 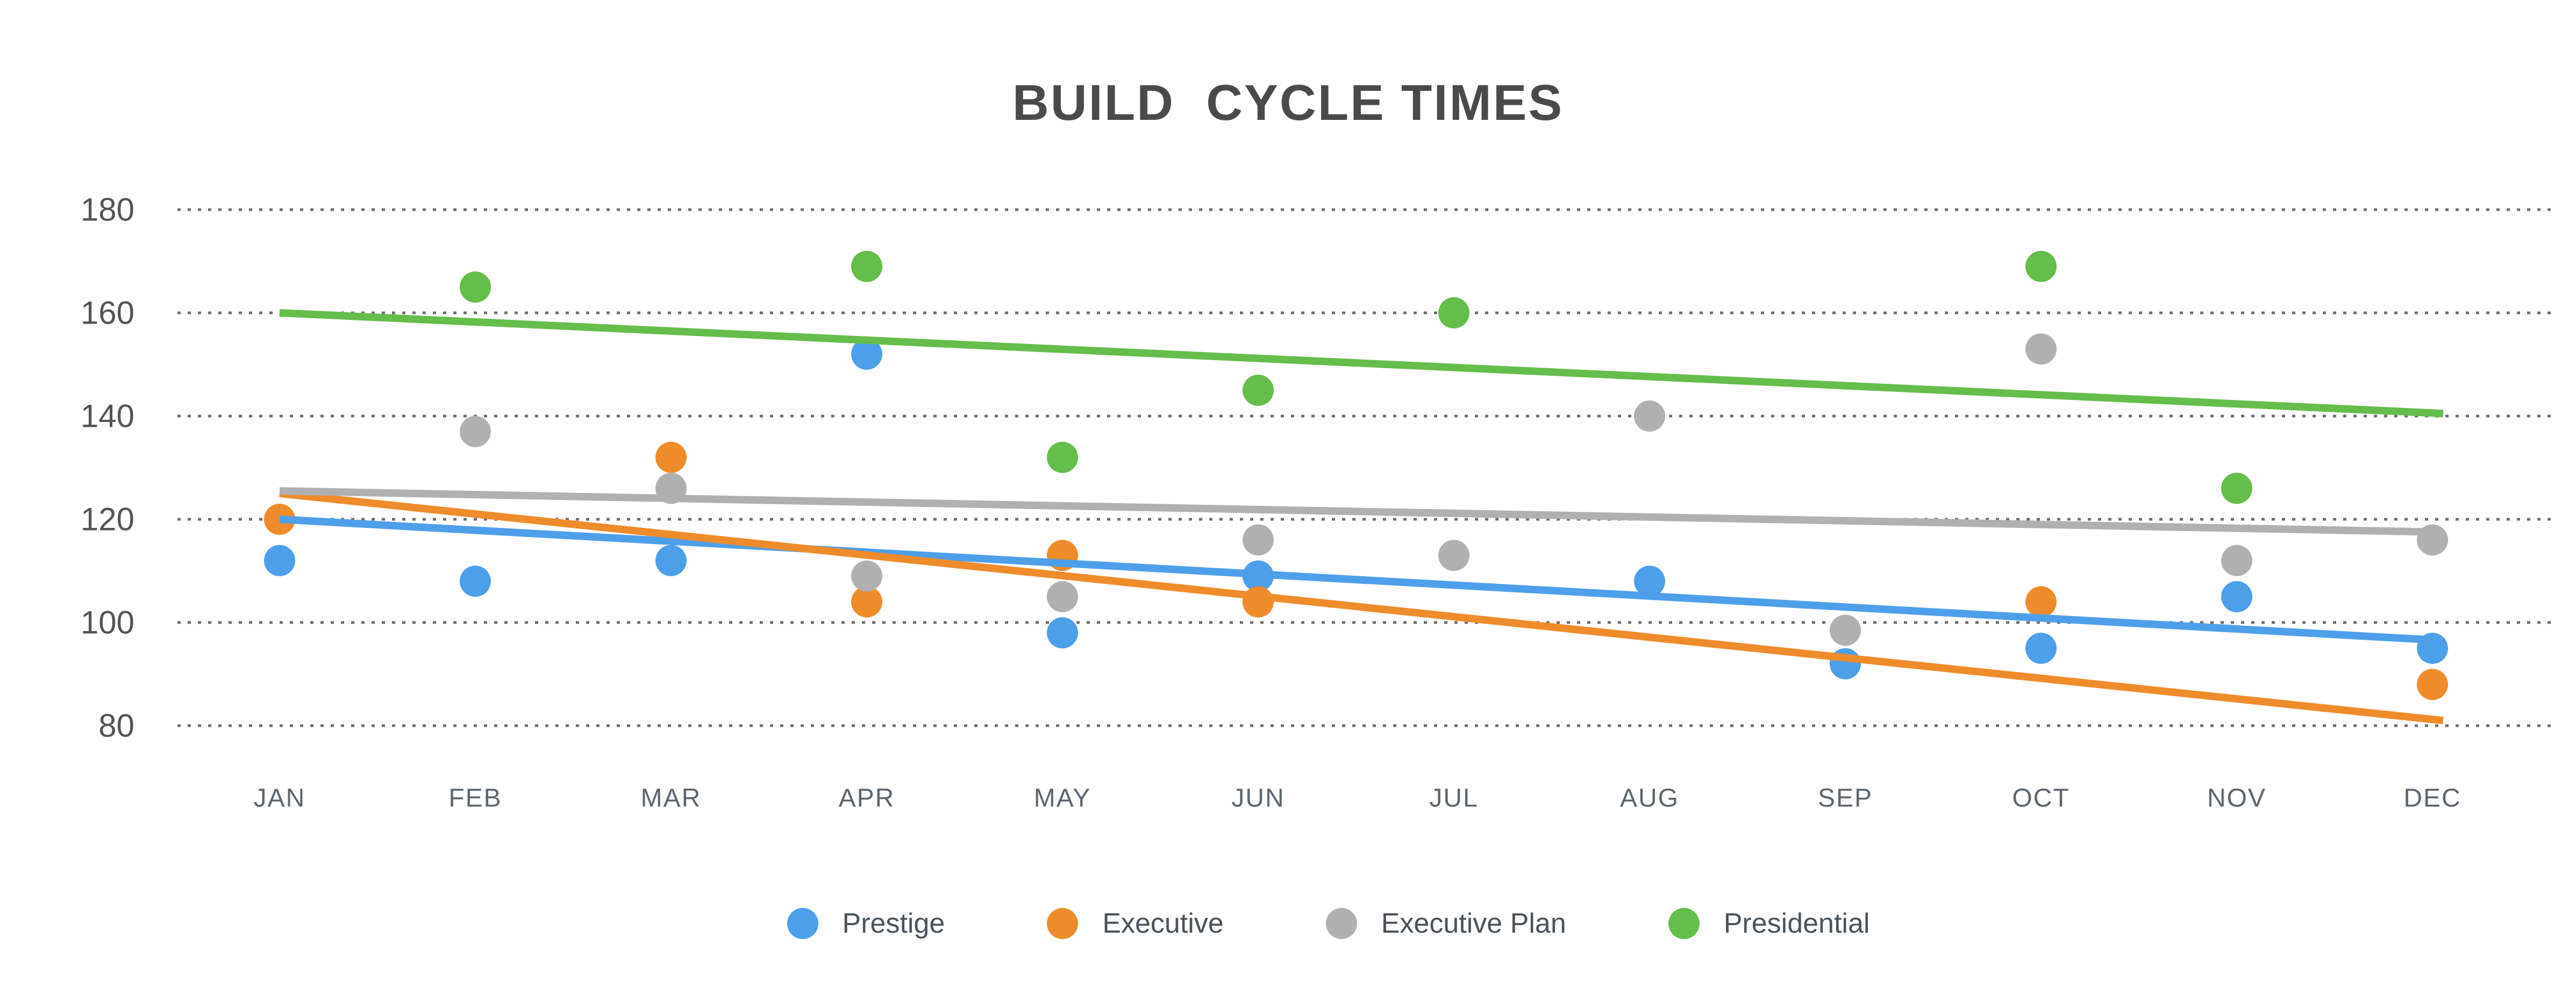 I want to click on x-axis-label: SEP, so click(x=1845, y=799).